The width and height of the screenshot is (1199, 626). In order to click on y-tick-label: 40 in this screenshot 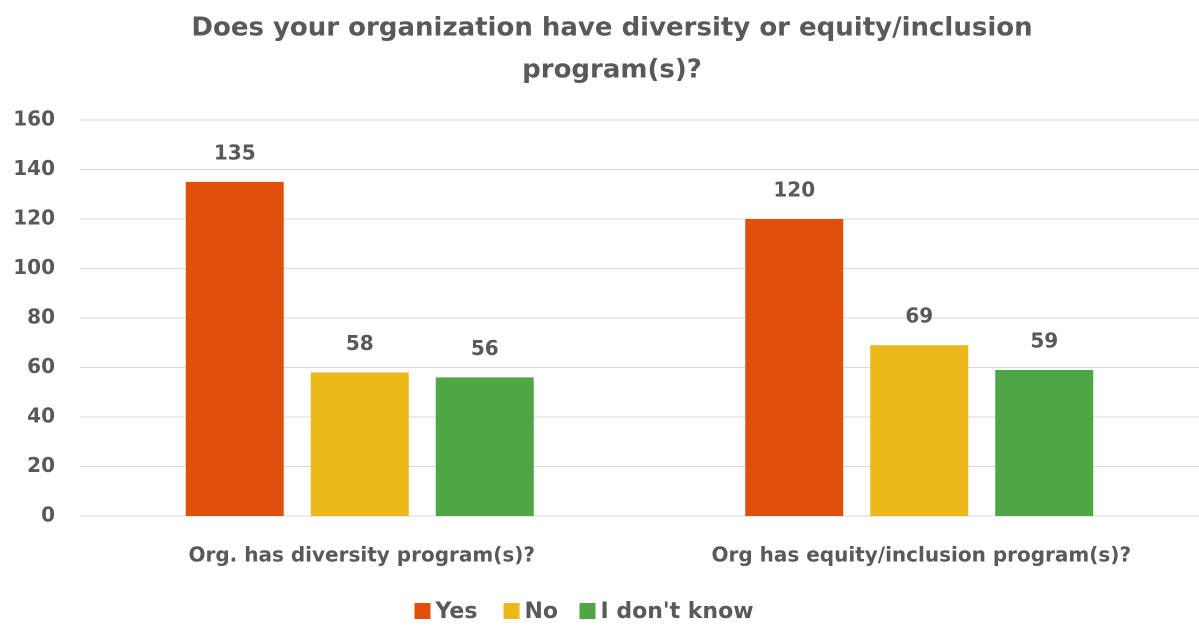, I will do `click(41, 416)`.